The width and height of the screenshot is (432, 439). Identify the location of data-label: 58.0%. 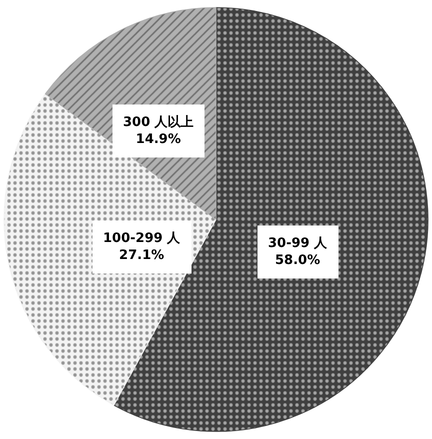
(297, 260).